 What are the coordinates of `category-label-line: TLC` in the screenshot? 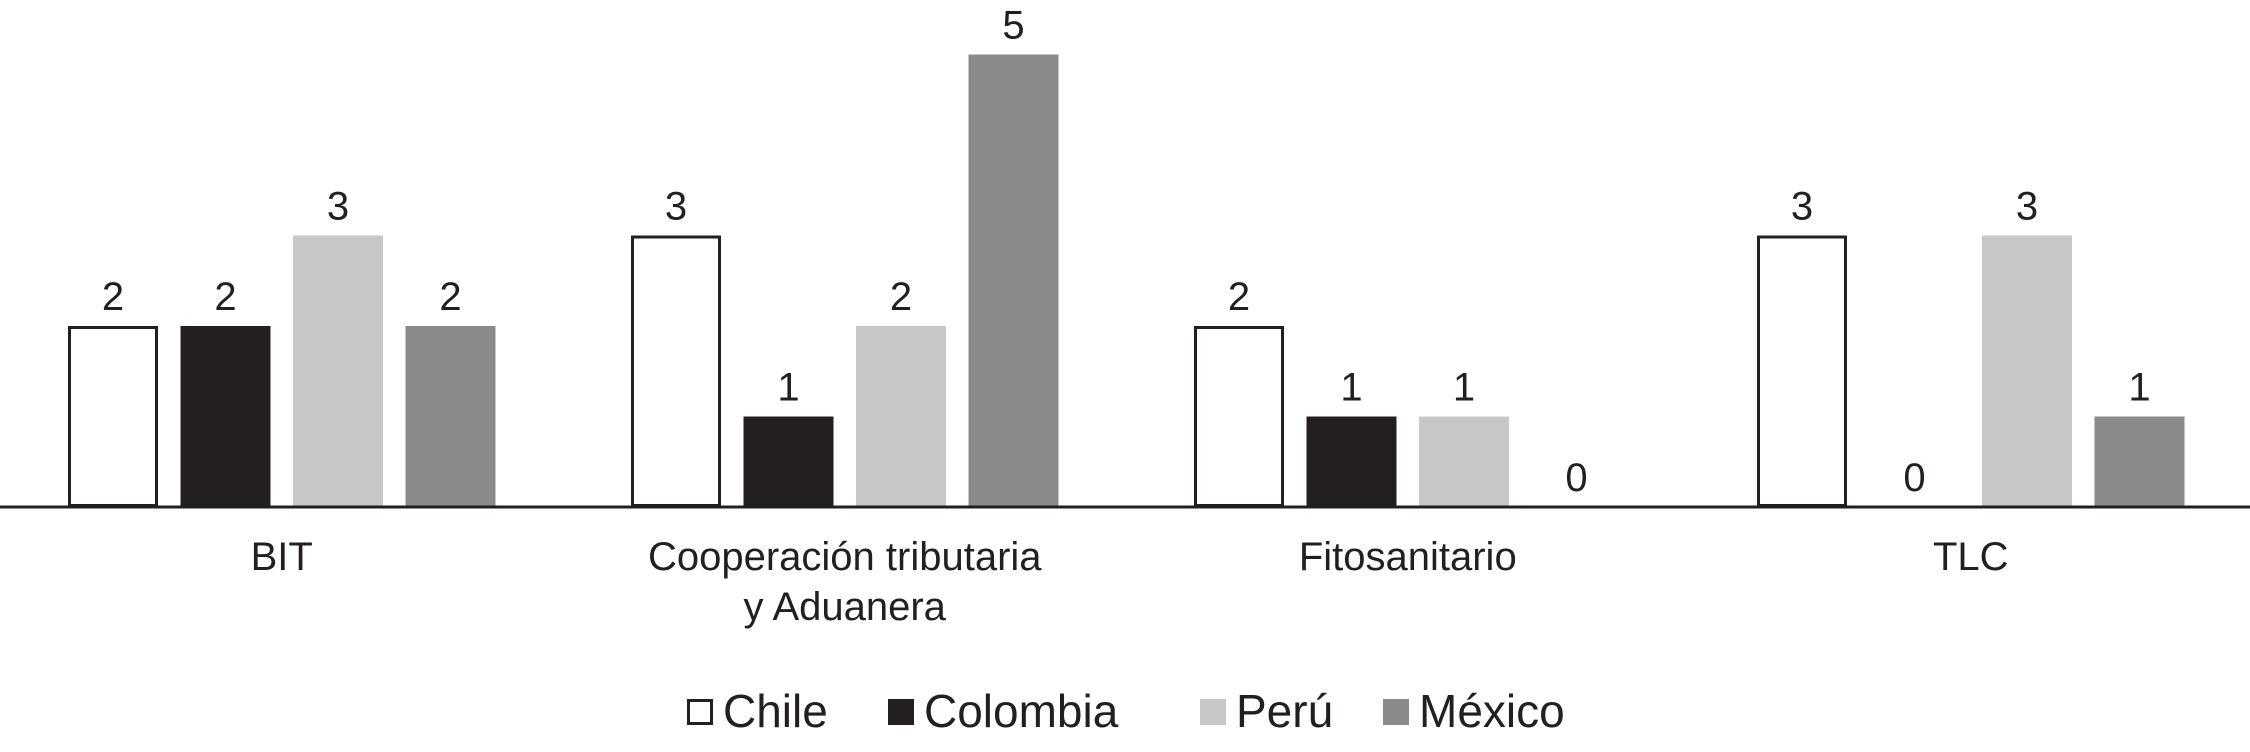 It's located at (1971, 557).